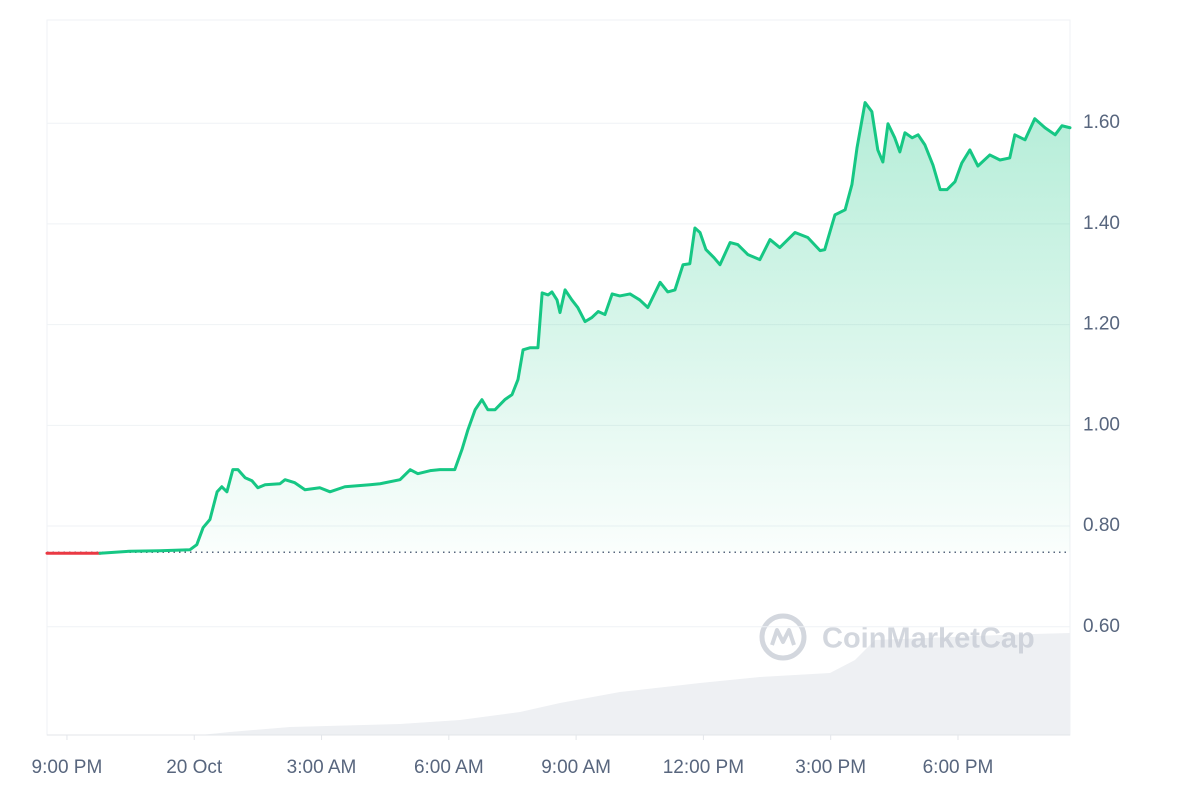 This screenshot has width=1200, height=805. What do you see at coordinates (449, 767) in the screenshot?
I see `x-tick-label: 6:00 AM` at bounding box center [449, 767].